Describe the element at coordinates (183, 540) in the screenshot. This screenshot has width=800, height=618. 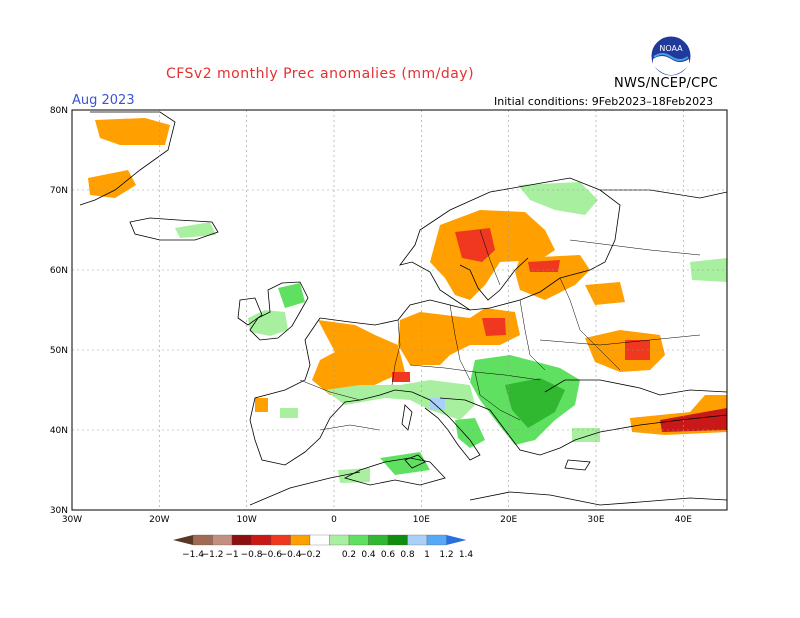
I see `colorbar-left-arrow` at that location.